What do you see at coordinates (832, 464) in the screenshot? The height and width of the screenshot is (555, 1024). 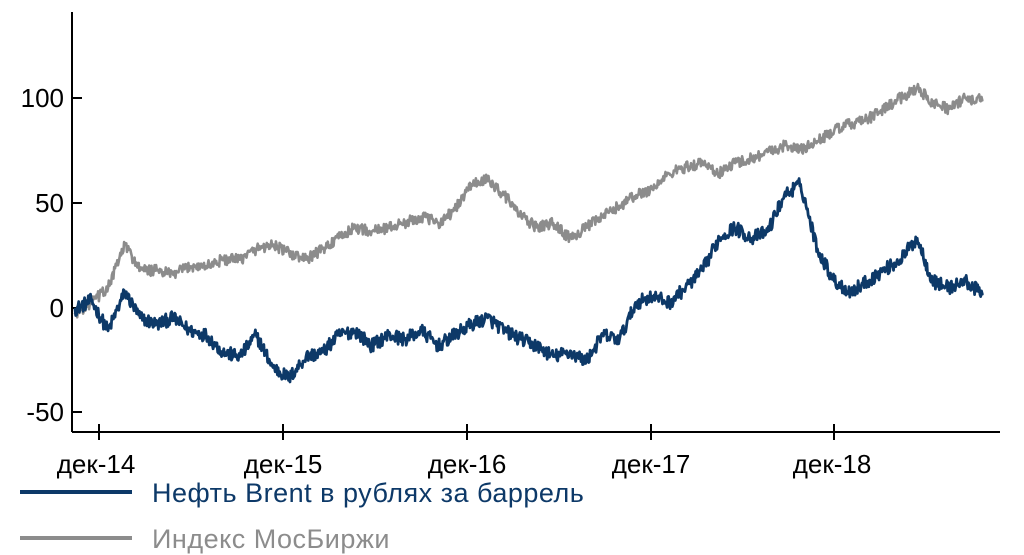 I see `x-tick-label: дек-18` at bounding box center [832, 464].